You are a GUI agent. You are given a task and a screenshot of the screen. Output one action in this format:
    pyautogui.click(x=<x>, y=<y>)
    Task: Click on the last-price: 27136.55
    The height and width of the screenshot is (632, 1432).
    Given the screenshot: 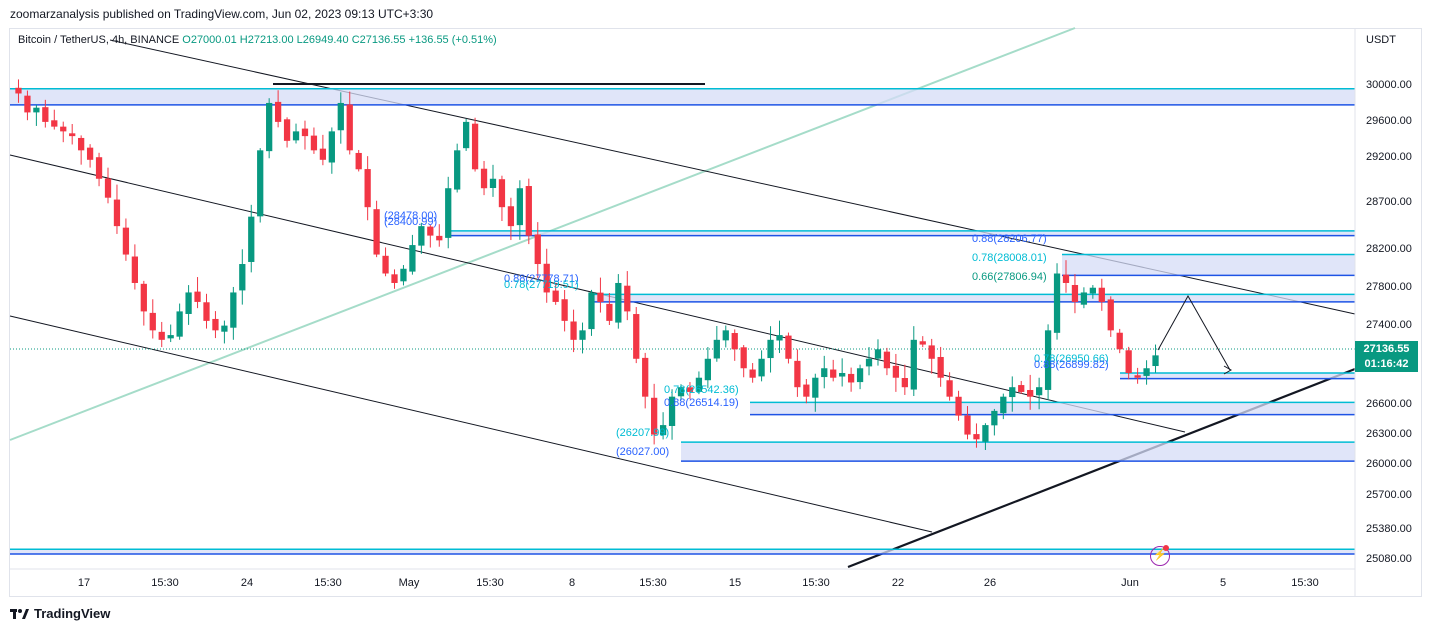 What is the action you would take?
    pyautogui.click(x=1386, y=349)
    